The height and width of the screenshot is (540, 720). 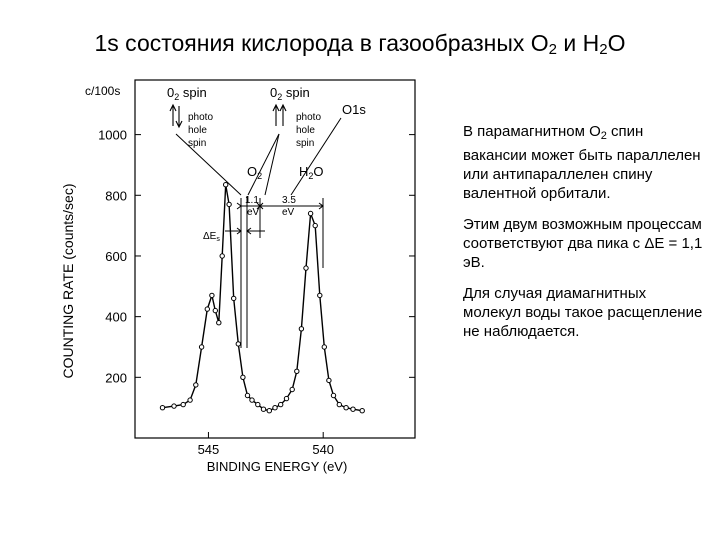 I want to click on chart-marks, so click(x=262, y=298).